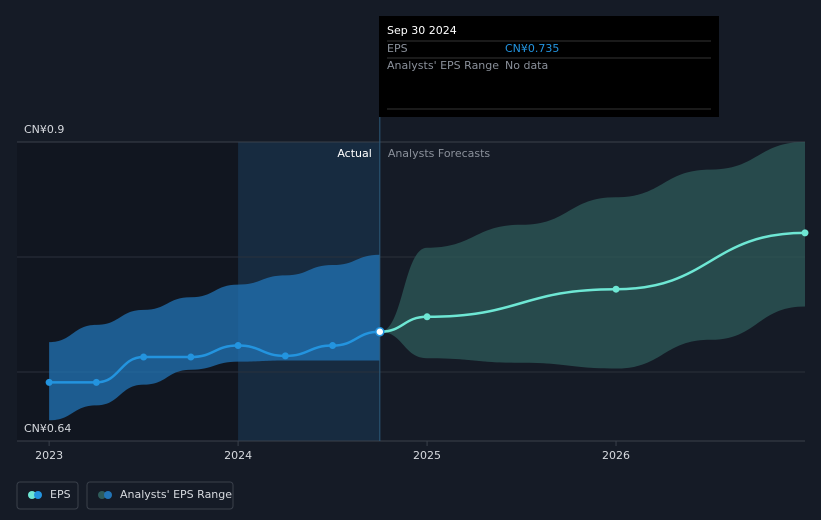 This screenshot has width=821, height=520. Describe the element at coordinates (592, 282) in the screenshot. I see `forecast-line` at that location.